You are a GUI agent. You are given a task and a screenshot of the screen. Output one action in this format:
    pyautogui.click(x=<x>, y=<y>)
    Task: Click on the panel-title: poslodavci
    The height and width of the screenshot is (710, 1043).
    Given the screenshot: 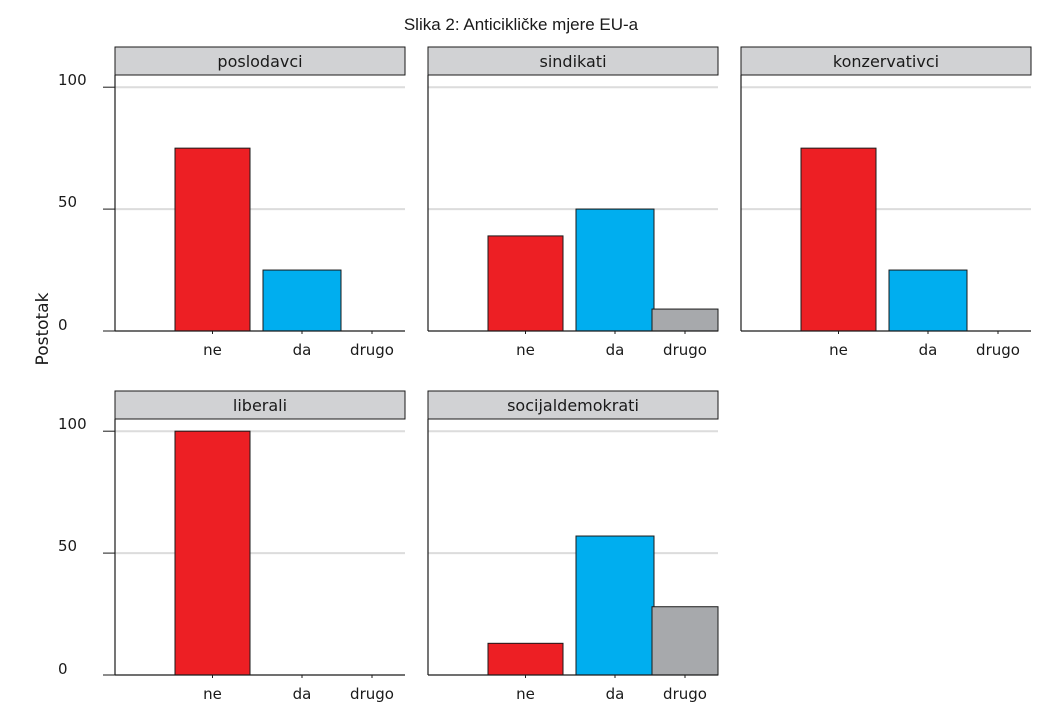 What is the action you would take?
    pyautogui.click(x=259, y=61)
    